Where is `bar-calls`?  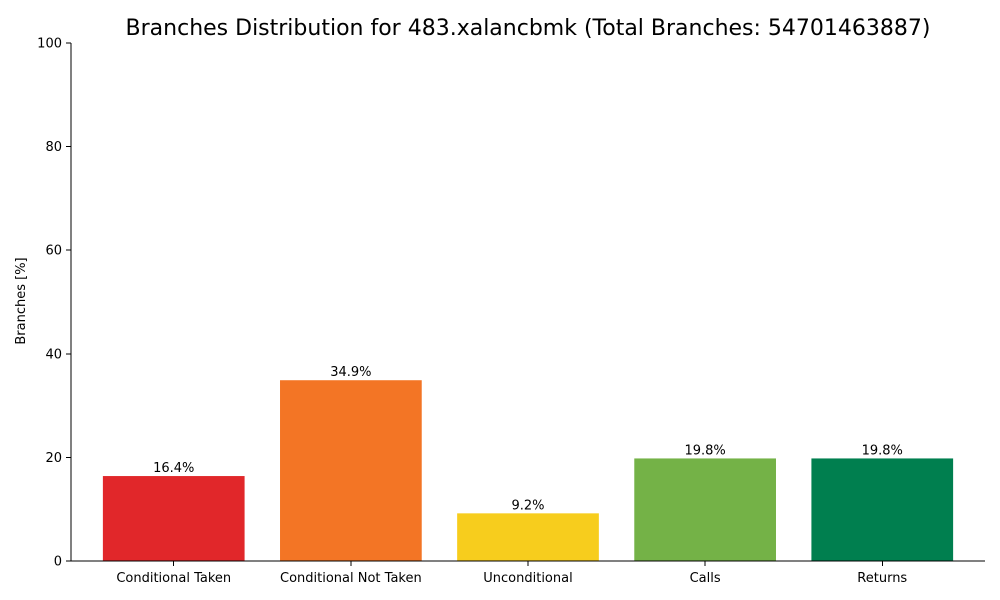
bar-calls is located at coordinates (705, 509).